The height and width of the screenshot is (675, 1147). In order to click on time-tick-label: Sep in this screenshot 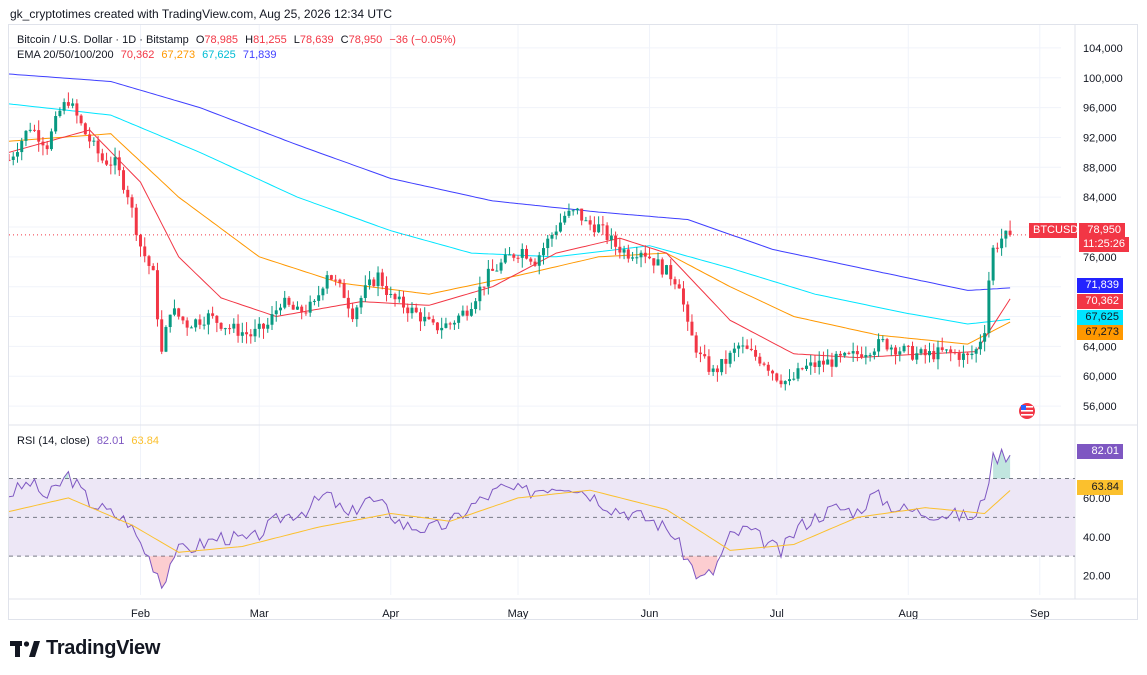, I will do `click(1040, 613)`.